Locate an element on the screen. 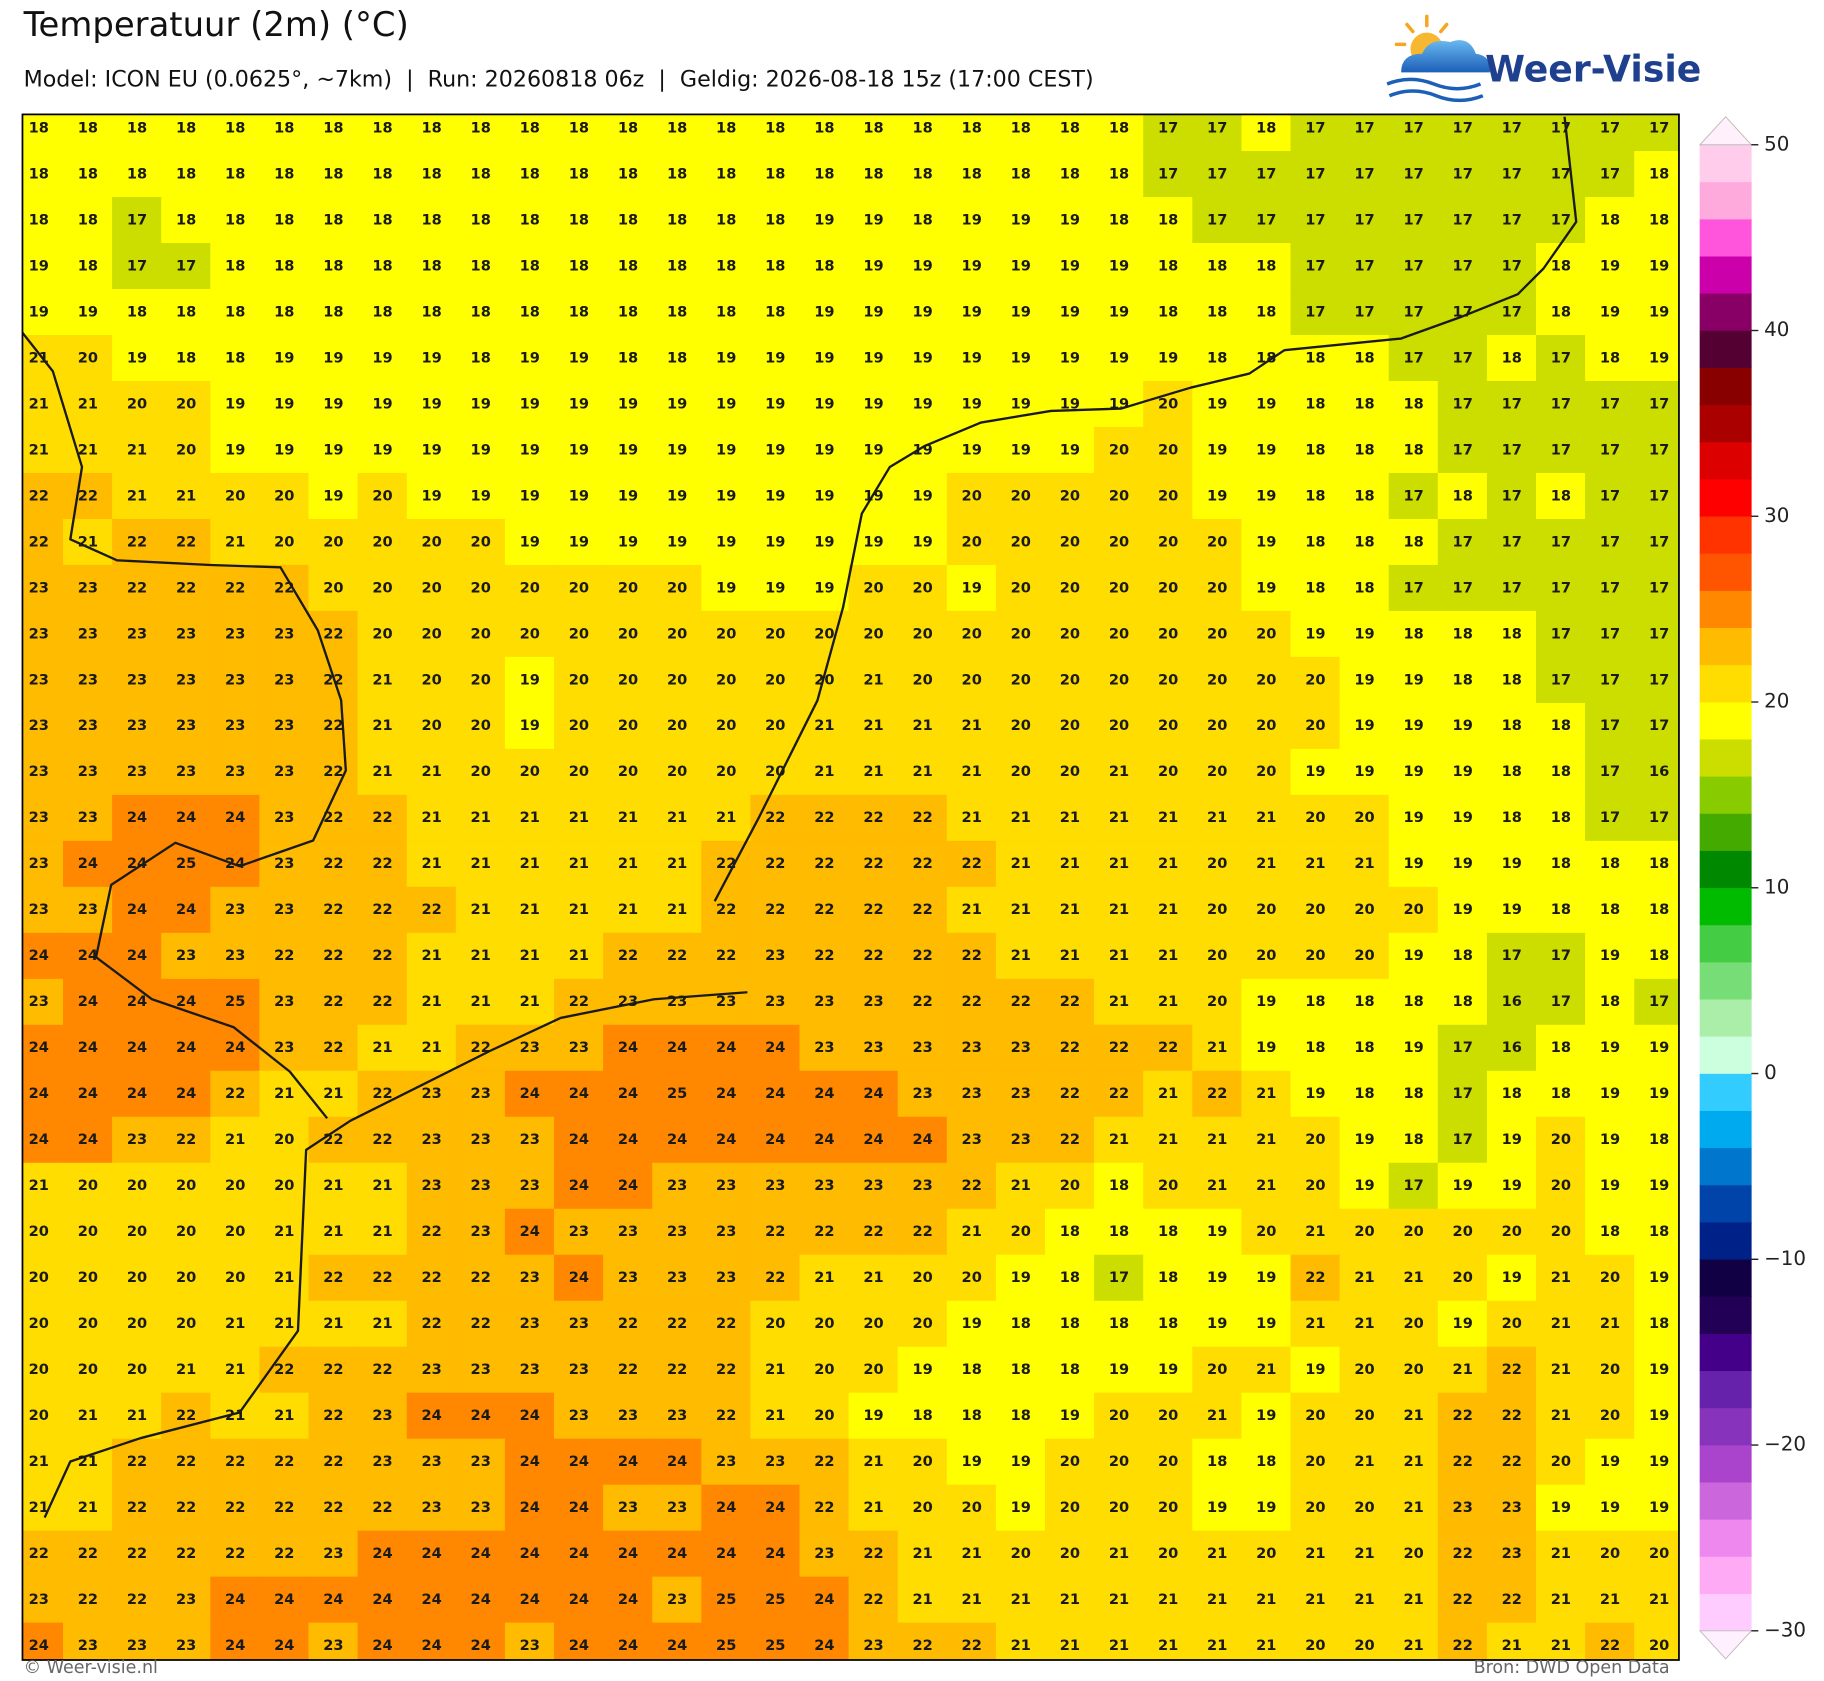 This screenshot has width=1824, height=1681. field-value: 22 is located at coordinates (39, 1553).